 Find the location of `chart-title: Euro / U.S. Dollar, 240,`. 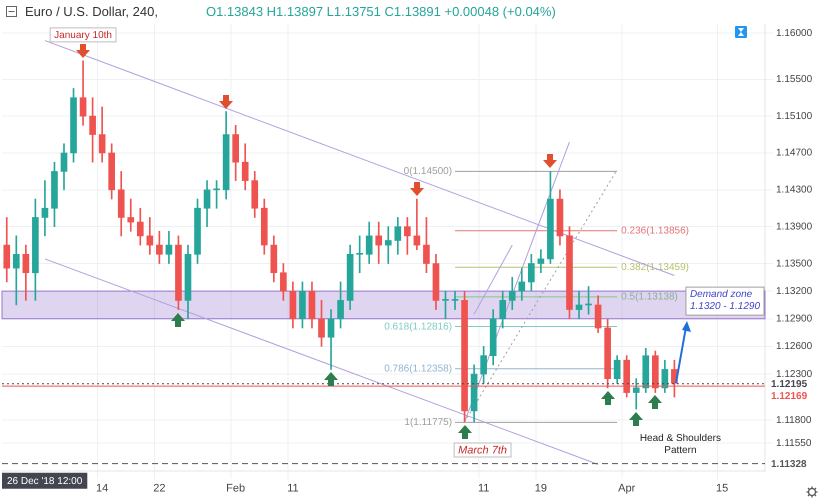

chart-title: Euro / U.S. Dollar, 240, is located at coordinates (91, 11).